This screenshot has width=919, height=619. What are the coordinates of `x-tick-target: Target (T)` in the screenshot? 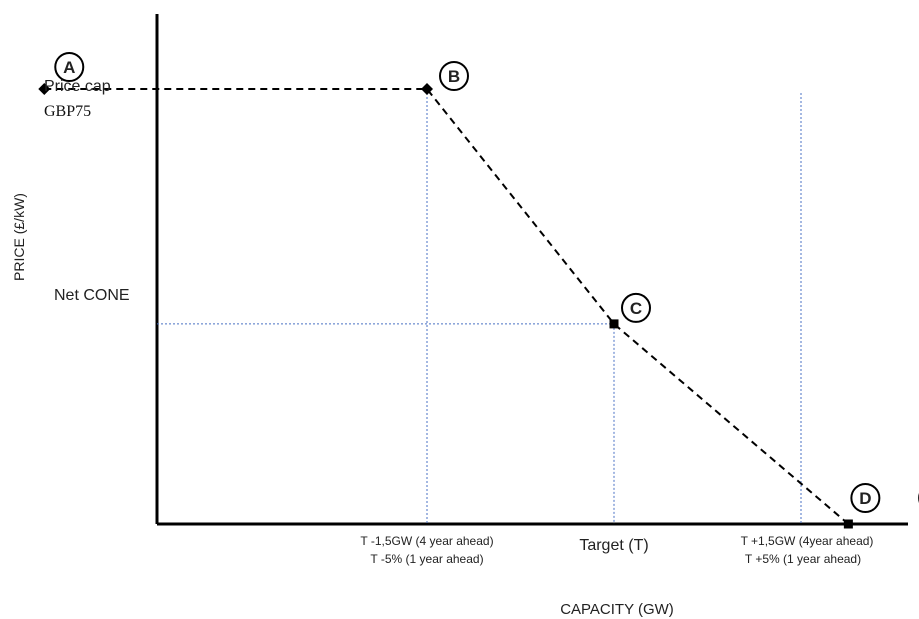 It's located at (613, 545).